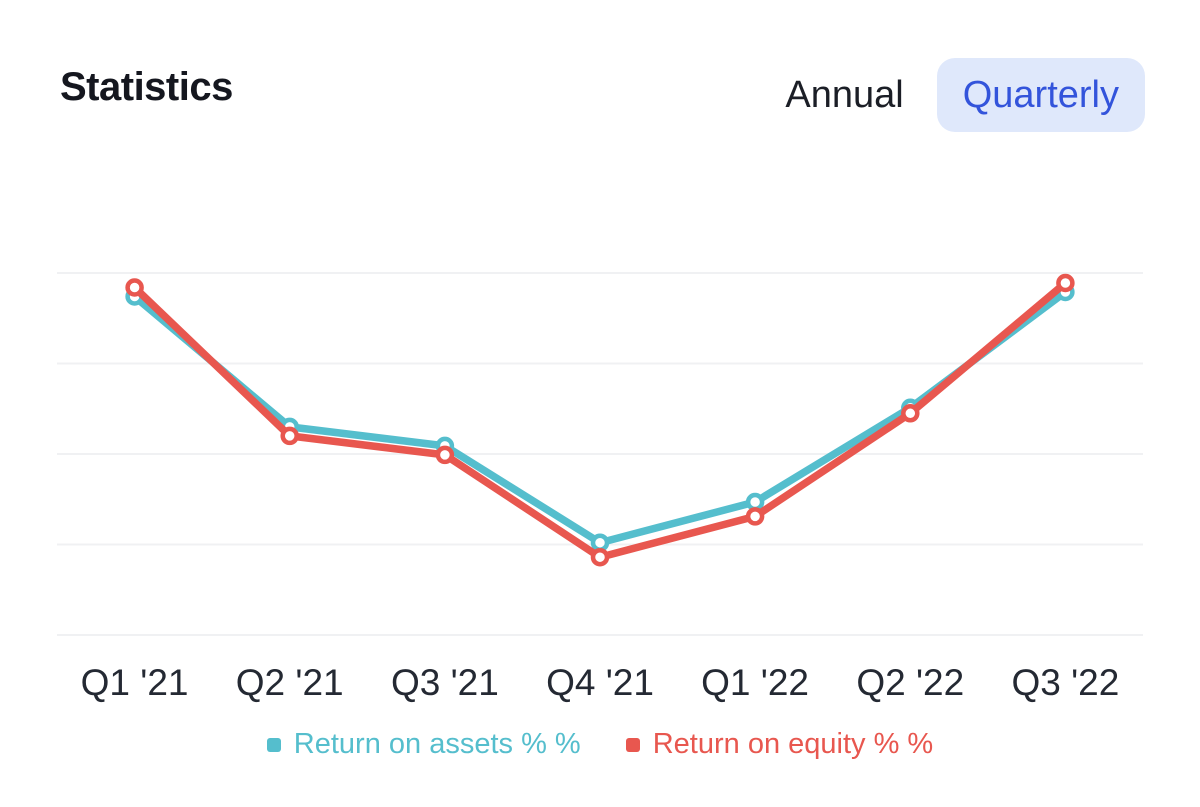  What do you see at coordinates (844, 95) in the screenshot?
I see `annual-toggle-button: Annual` at bounding box center [844, 95].